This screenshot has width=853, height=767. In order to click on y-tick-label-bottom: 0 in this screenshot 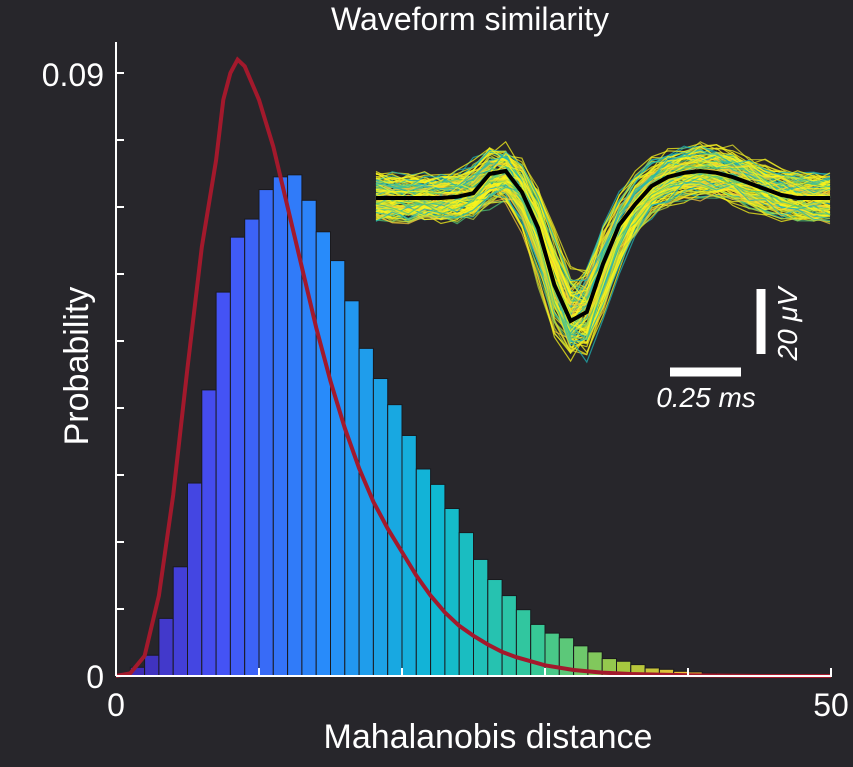, I will do `click(95, 677)`.